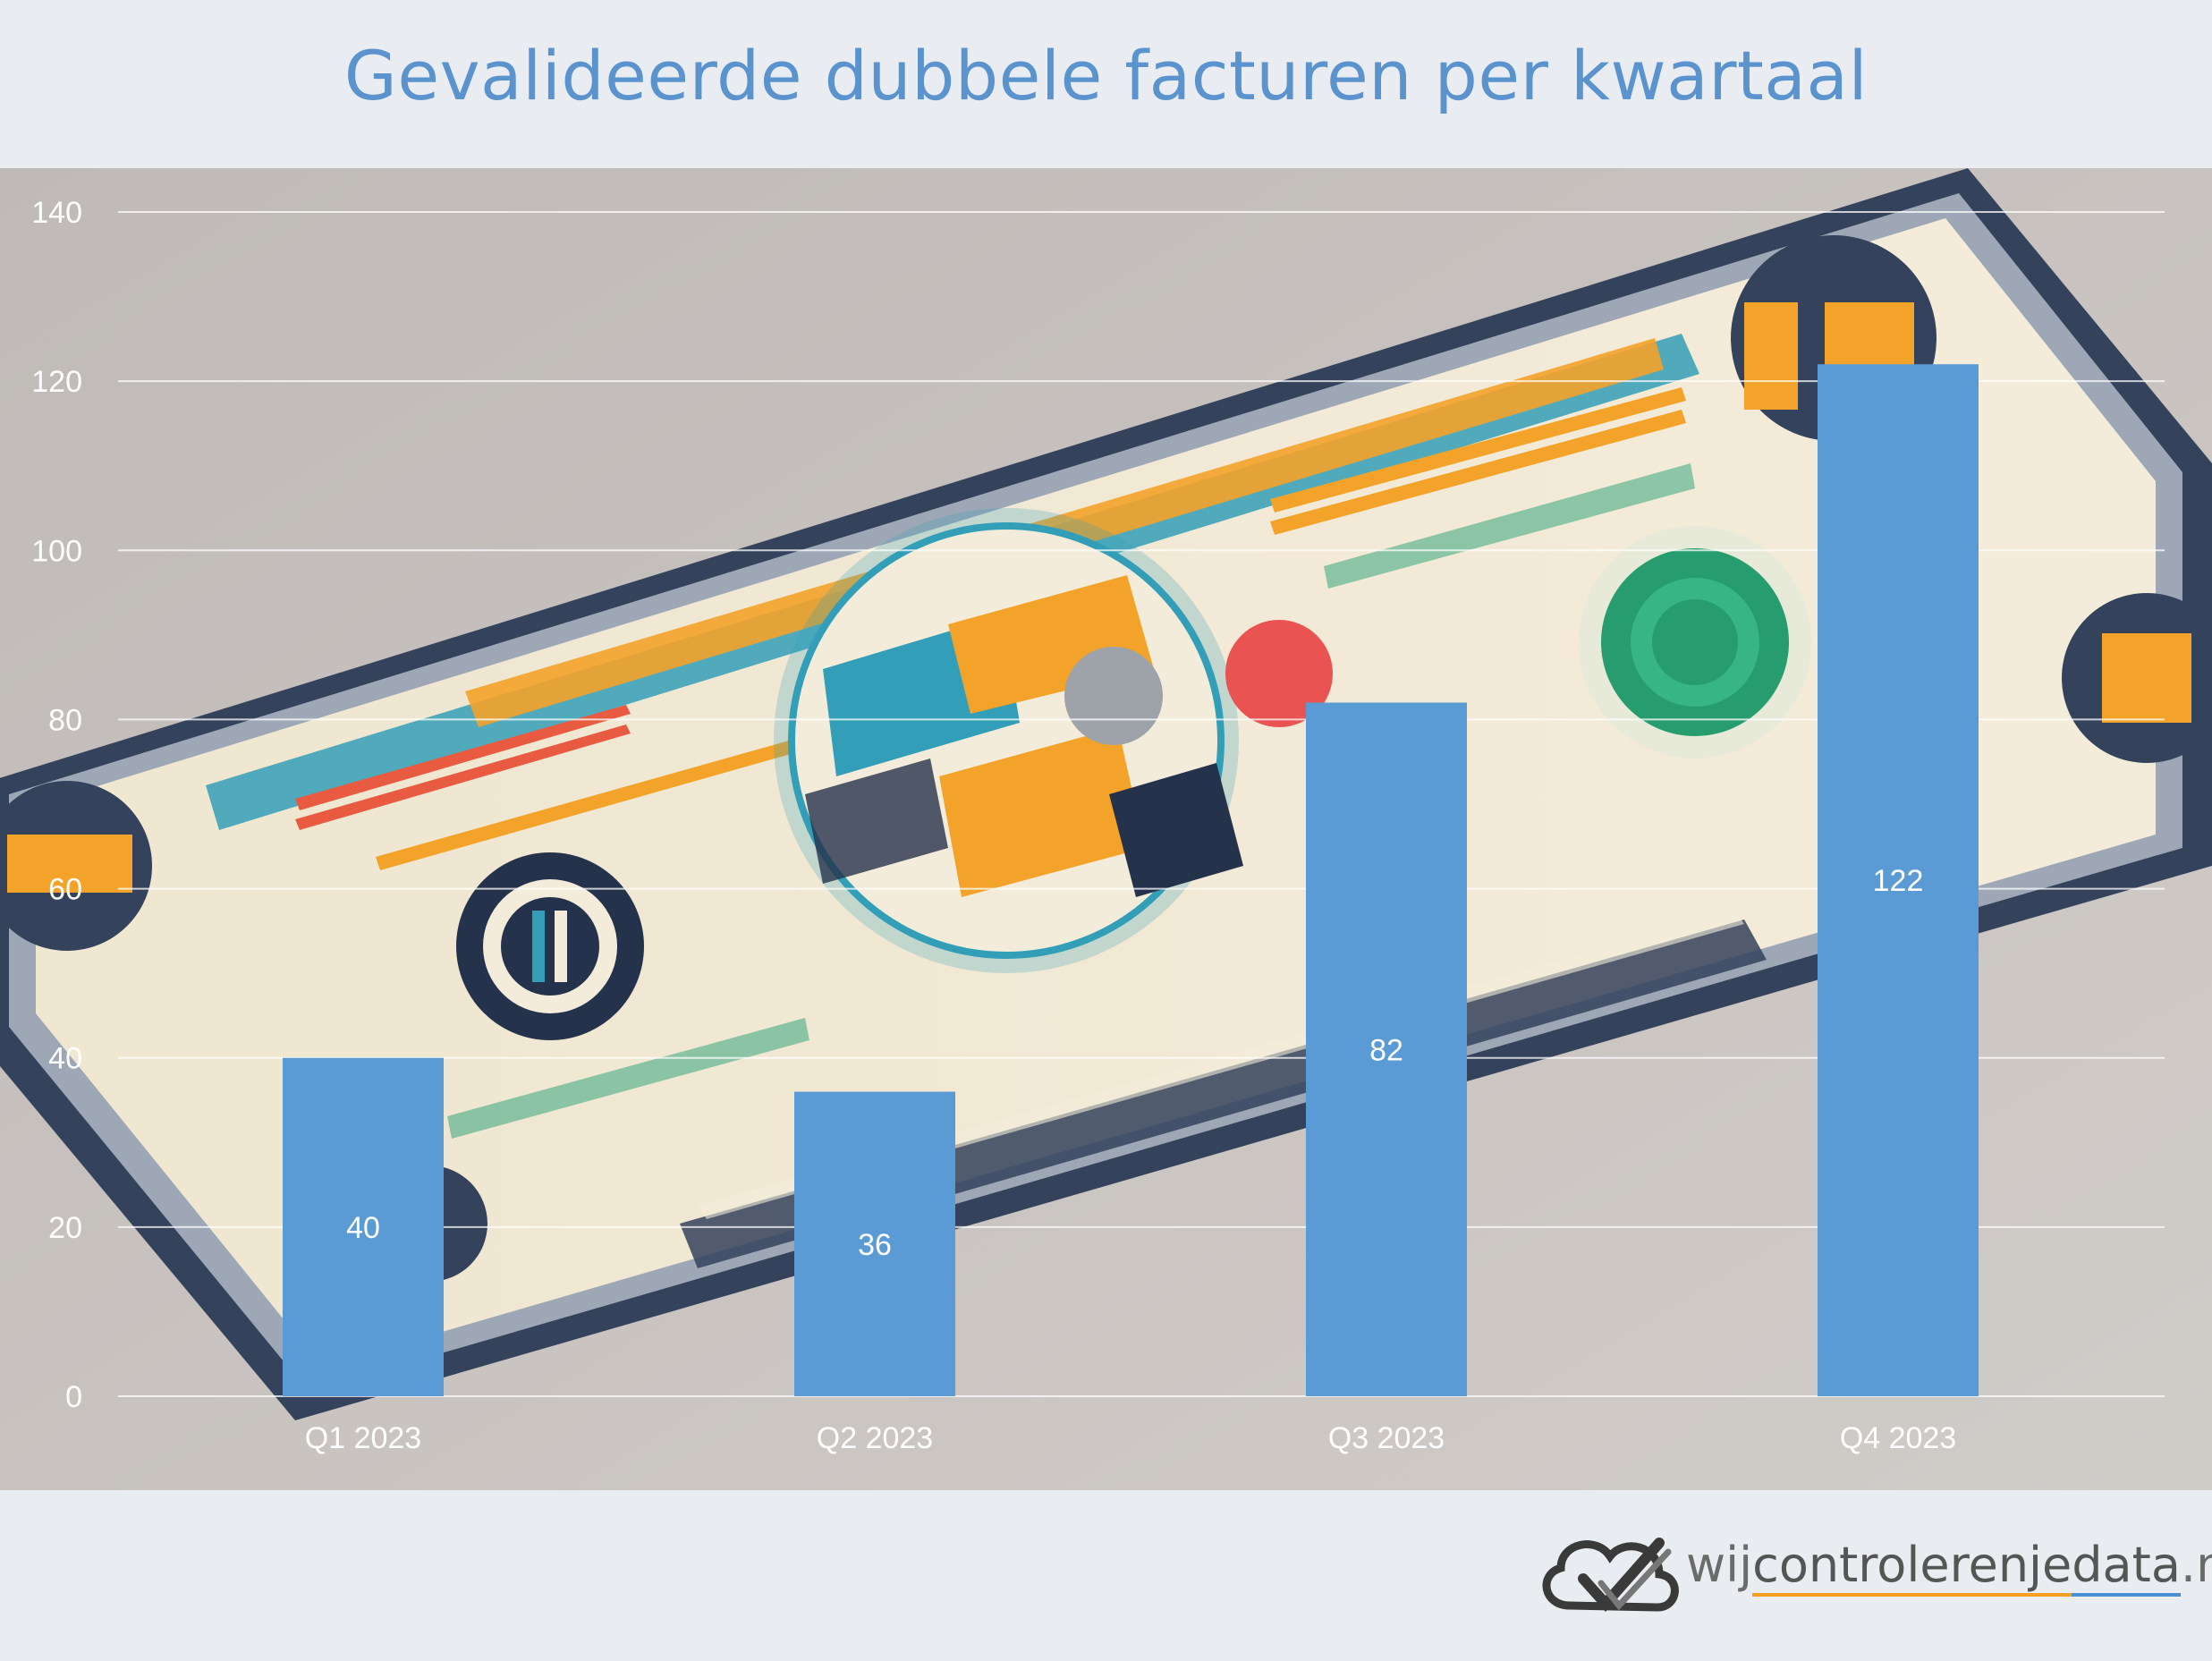 The height and width of the screenshot is (1661, 2212). What do you see at coordinates (1891, 1567) in the screenshot?
I see `brand-segment-controleren: controleren` at bounding box center [1891, 1567].